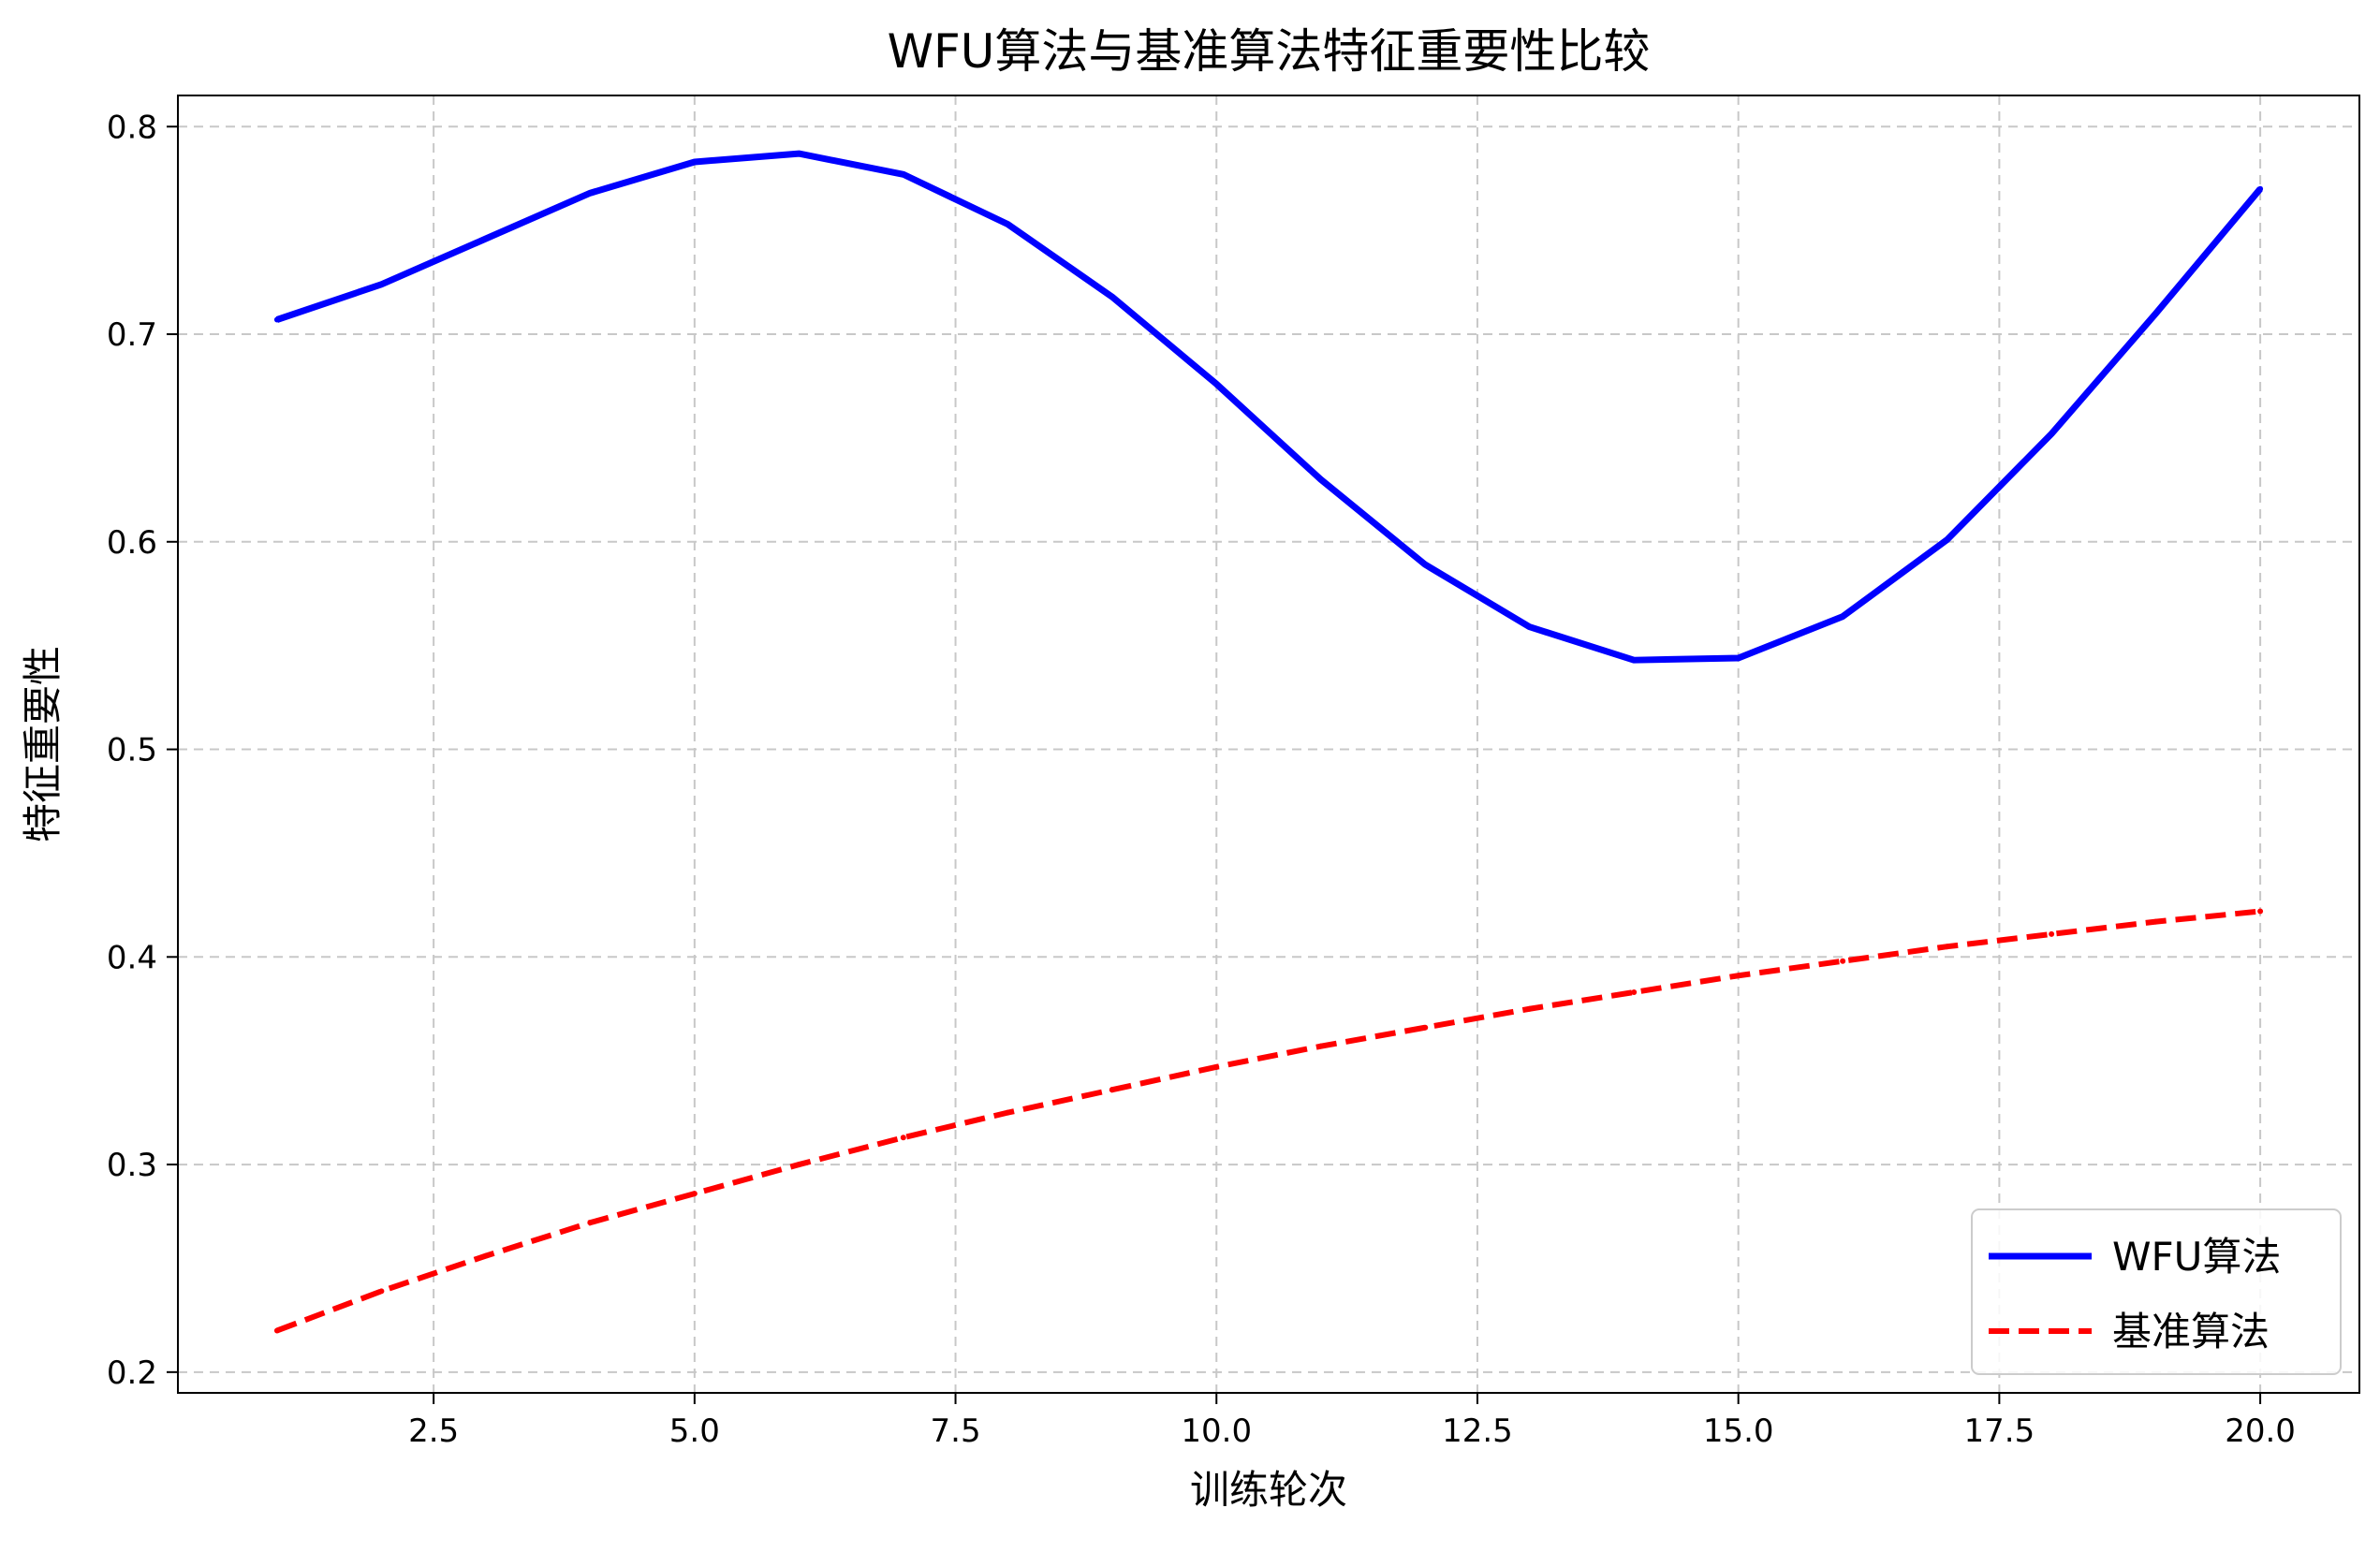 The width and height of the screenshot is (2380, 1552). I want to click on y-tick-label: 0.2, so click(132, 1373).